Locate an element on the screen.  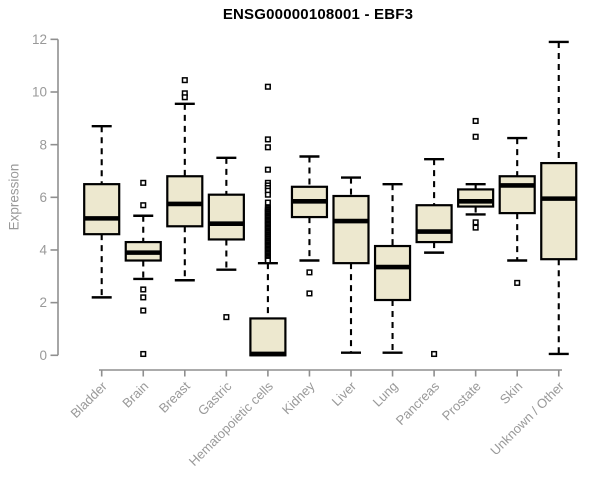
x-tick-label: Bladder is located at coordinates (89, 399).